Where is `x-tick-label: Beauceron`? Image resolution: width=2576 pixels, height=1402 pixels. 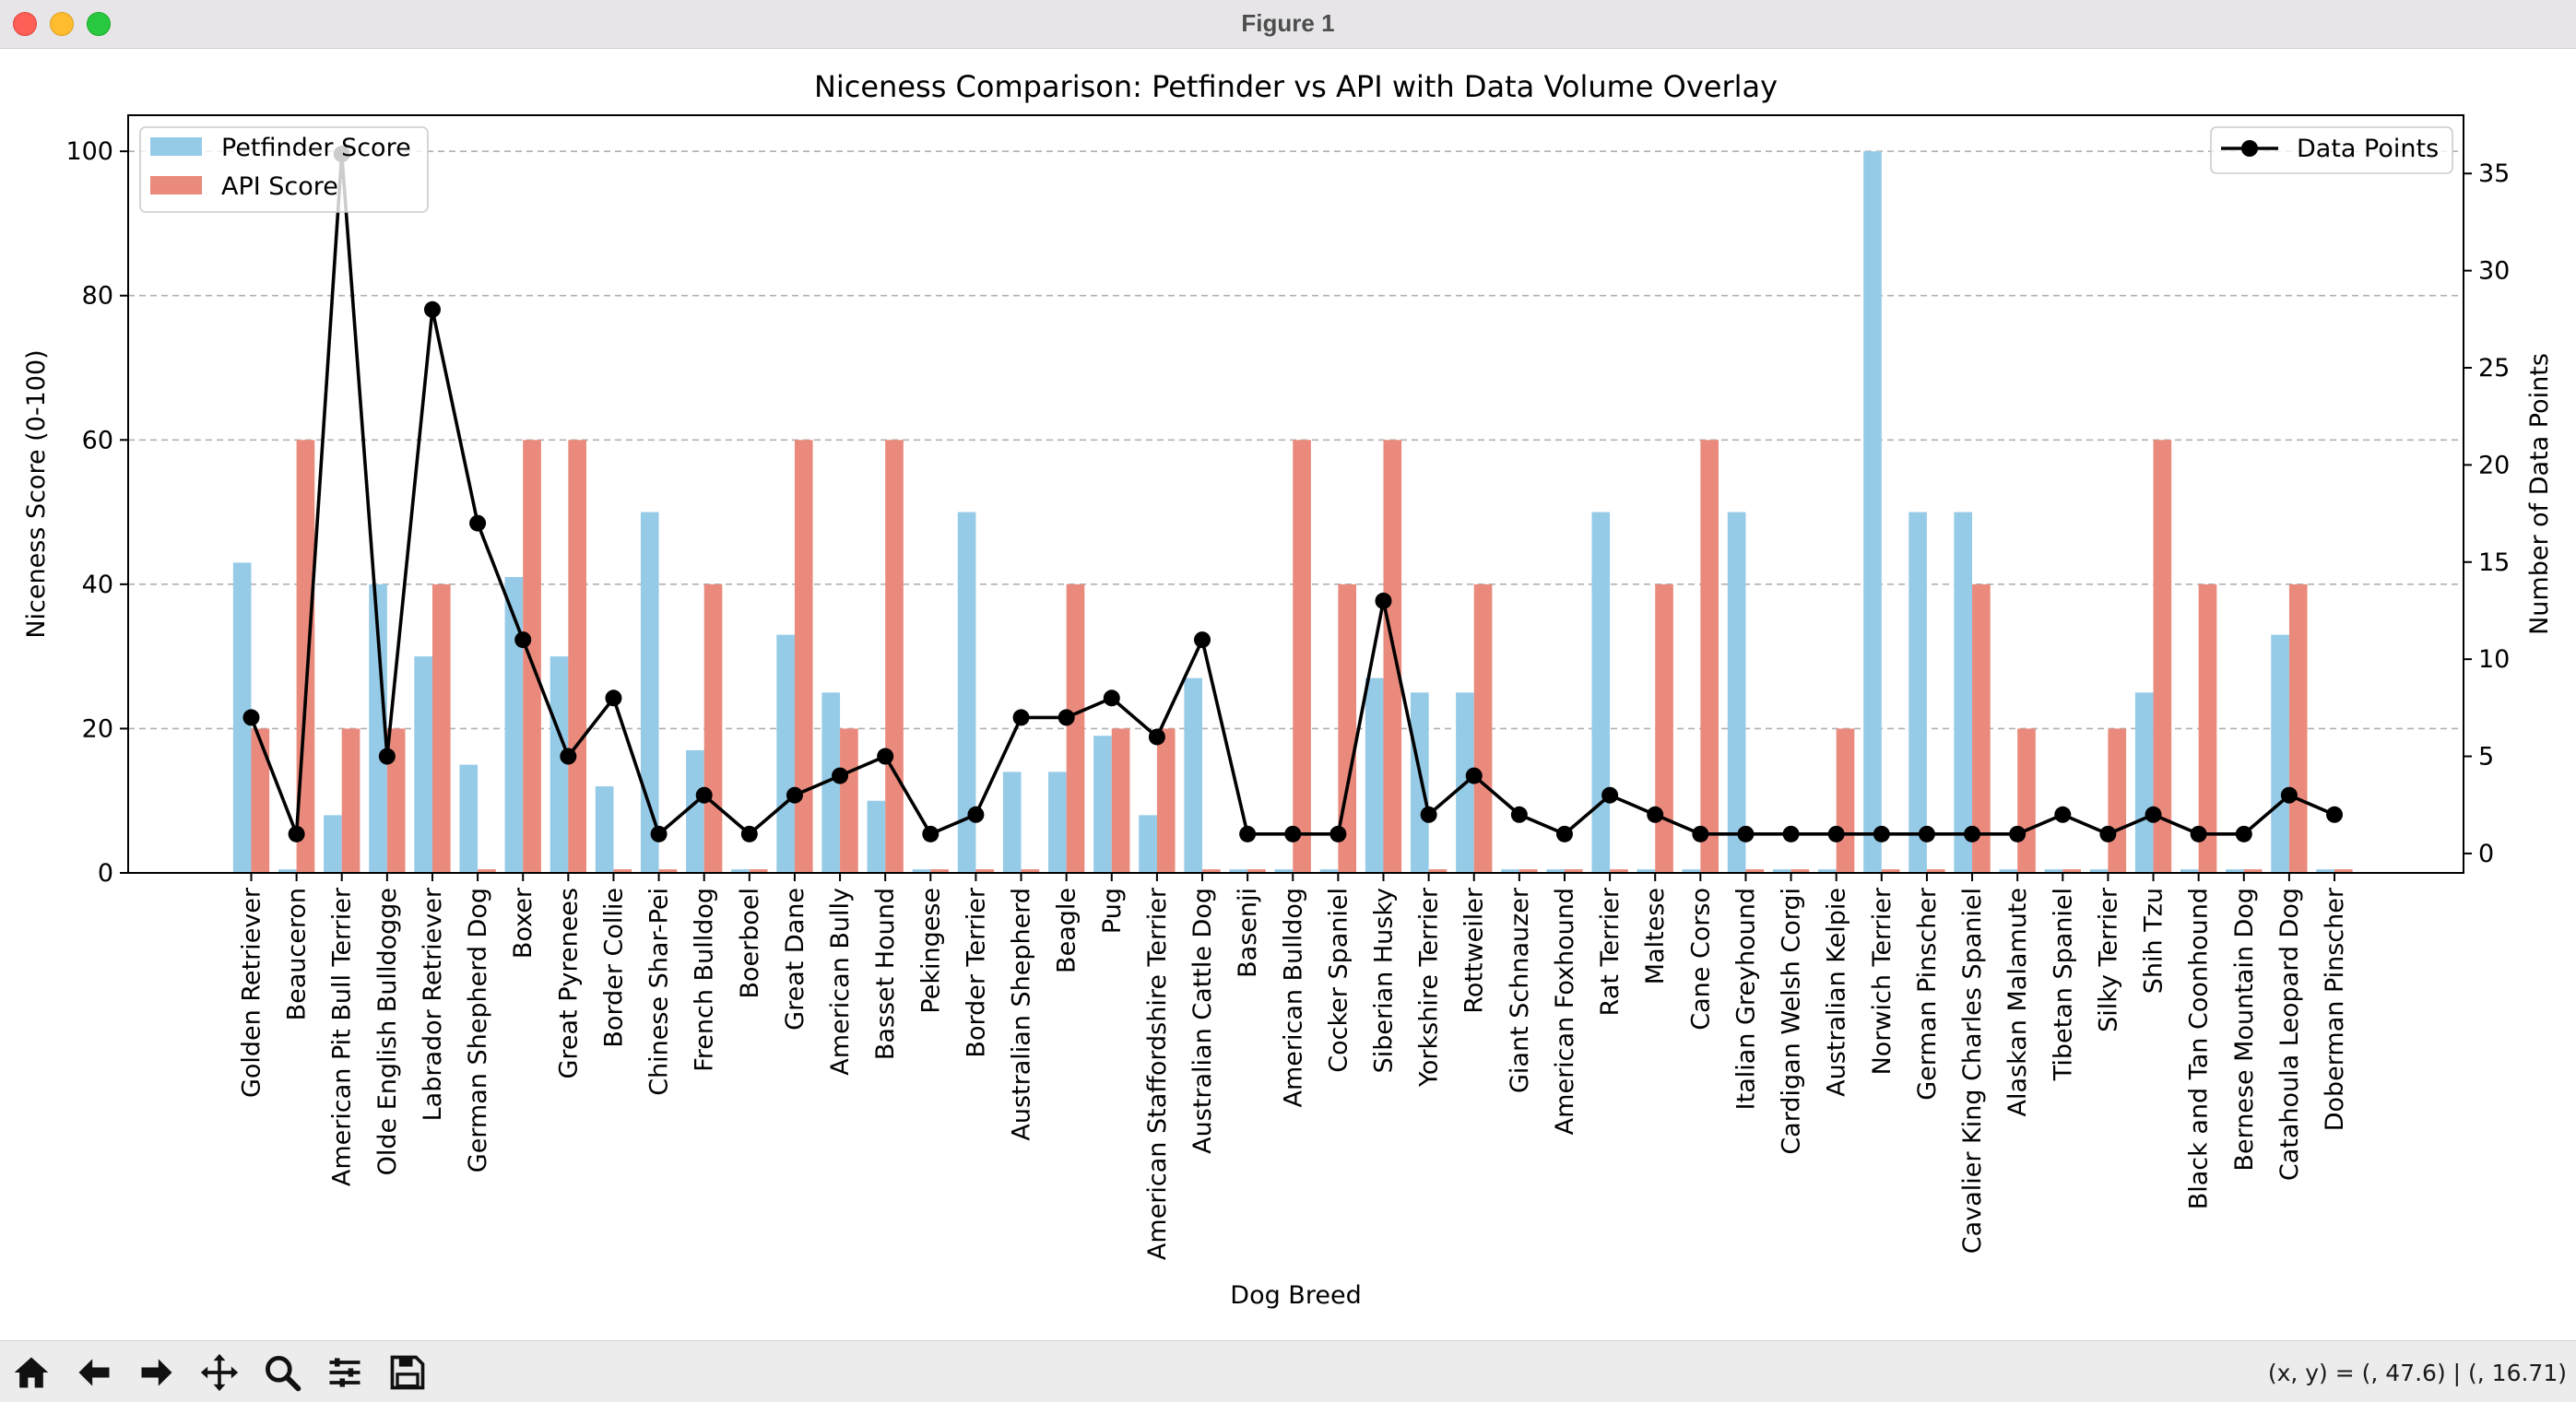
x-tick-label: Beauceron is located at coordinates (297, 954).